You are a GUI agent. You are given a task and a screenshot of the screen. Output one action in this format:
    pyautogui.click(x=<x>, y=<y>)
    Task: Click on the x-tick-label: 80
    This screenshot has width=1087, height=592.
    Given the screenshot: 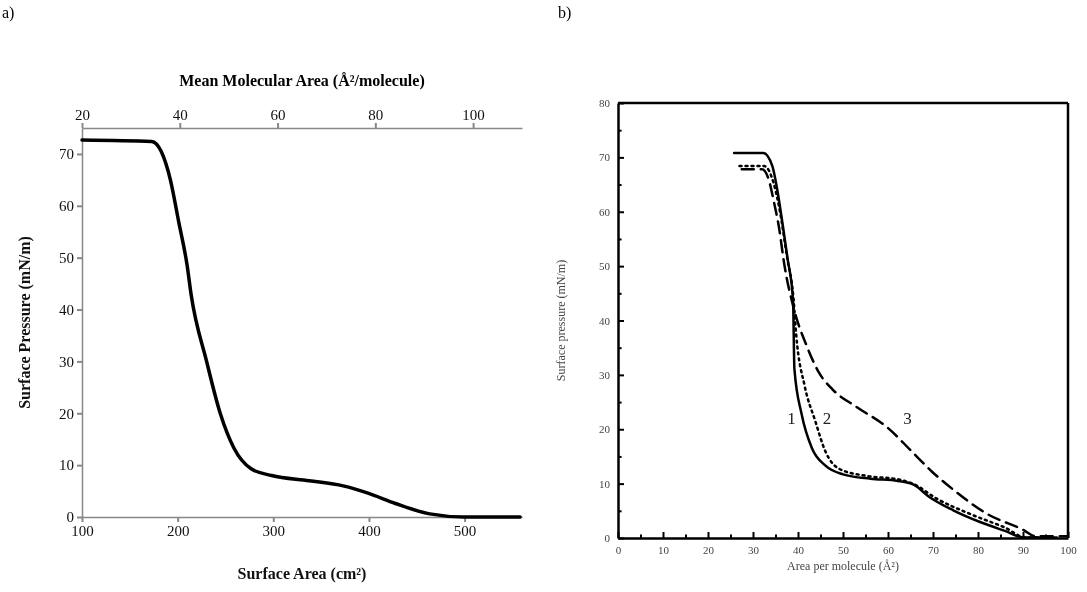 What is the action you would take?
    pyautogui.click(x=979, y=549)
    